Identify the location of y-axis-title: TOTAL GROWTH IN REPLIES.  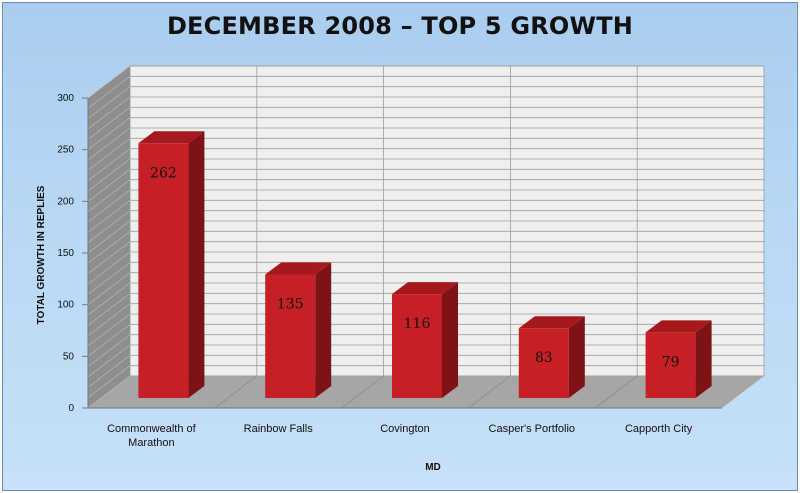
(41, 254).